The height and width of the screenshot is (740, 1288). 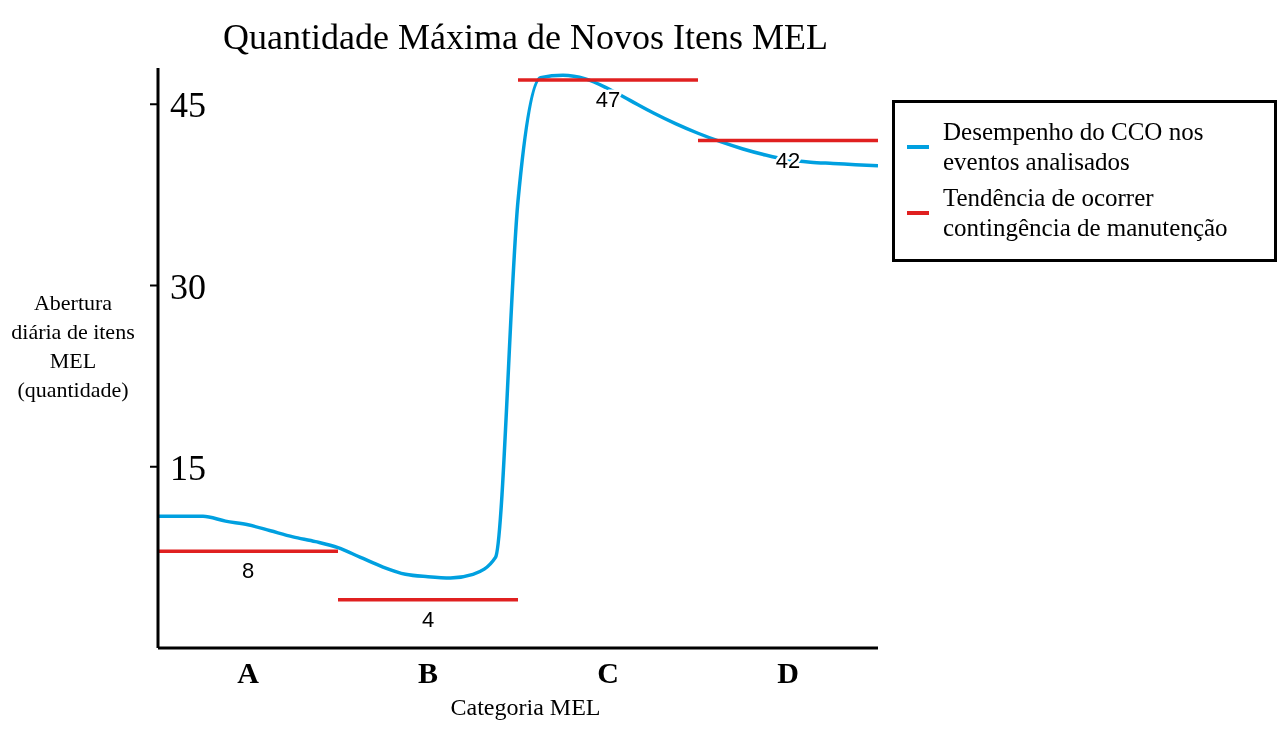 I want to click on y-axis-title: Abertura diária de itens MEL (quantidade), so click(x=73, y=346).